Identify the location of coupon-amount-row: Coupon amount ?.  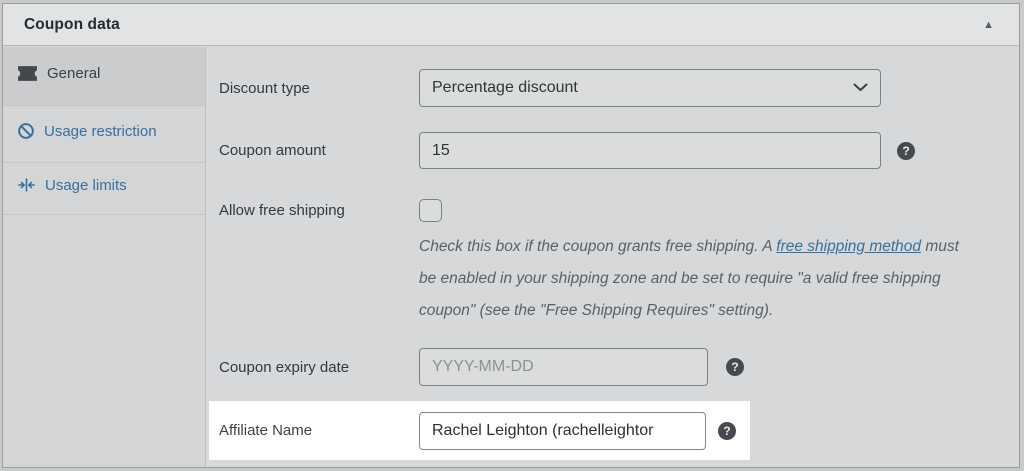
(560, 150).